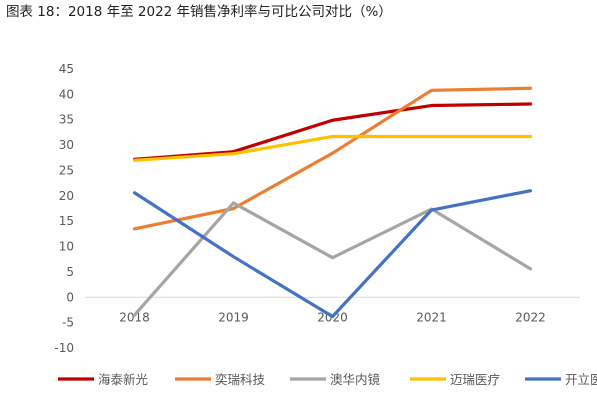 This screenshot has height=409, width=597. I want to click on y-tick-label: 5, so click(70, 272).